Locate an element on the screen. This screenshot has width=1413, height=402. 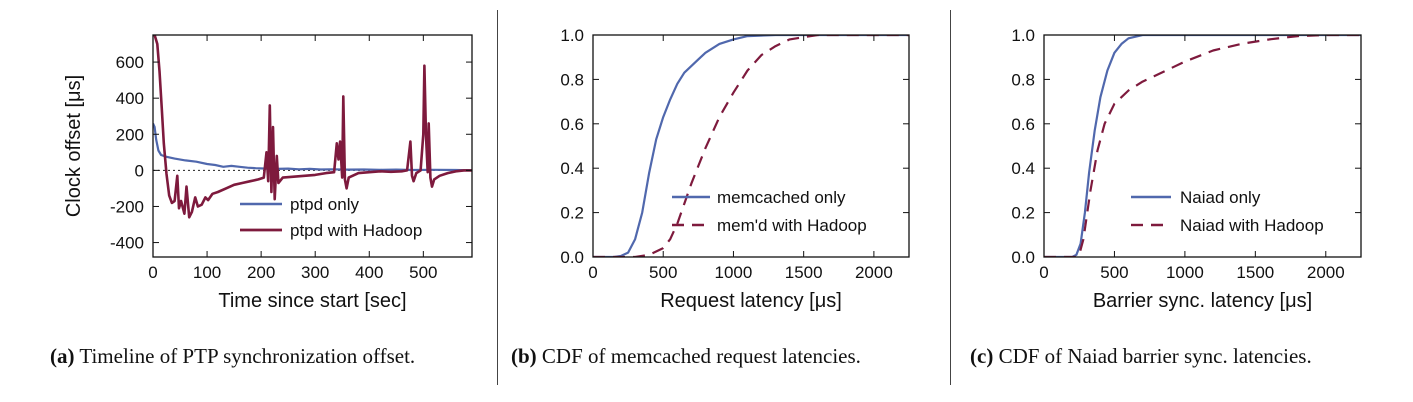
chart-c-ytick-label: 0.2 is located at coordinates (1023, 213).